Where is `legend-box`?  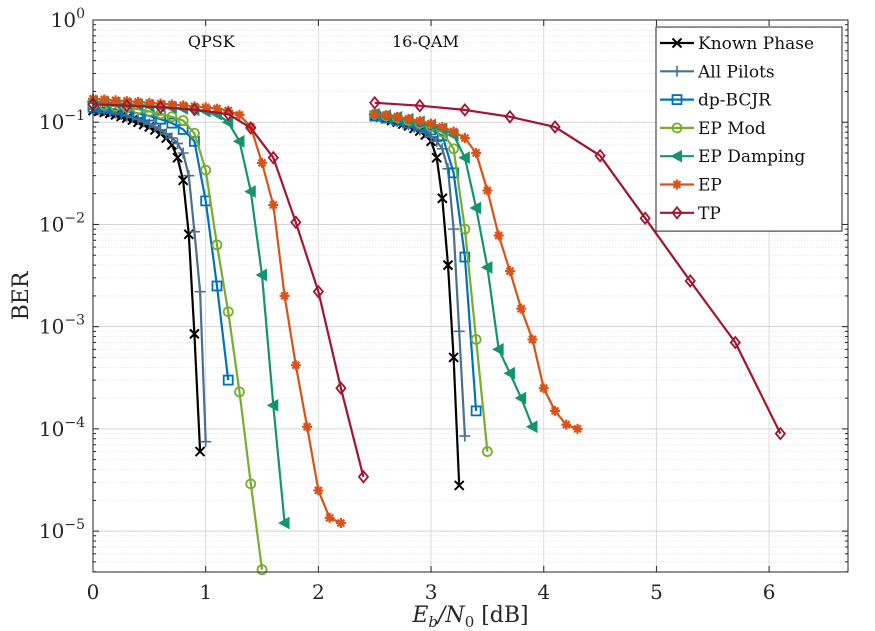
legend-box is located at coordinates (749, 129).